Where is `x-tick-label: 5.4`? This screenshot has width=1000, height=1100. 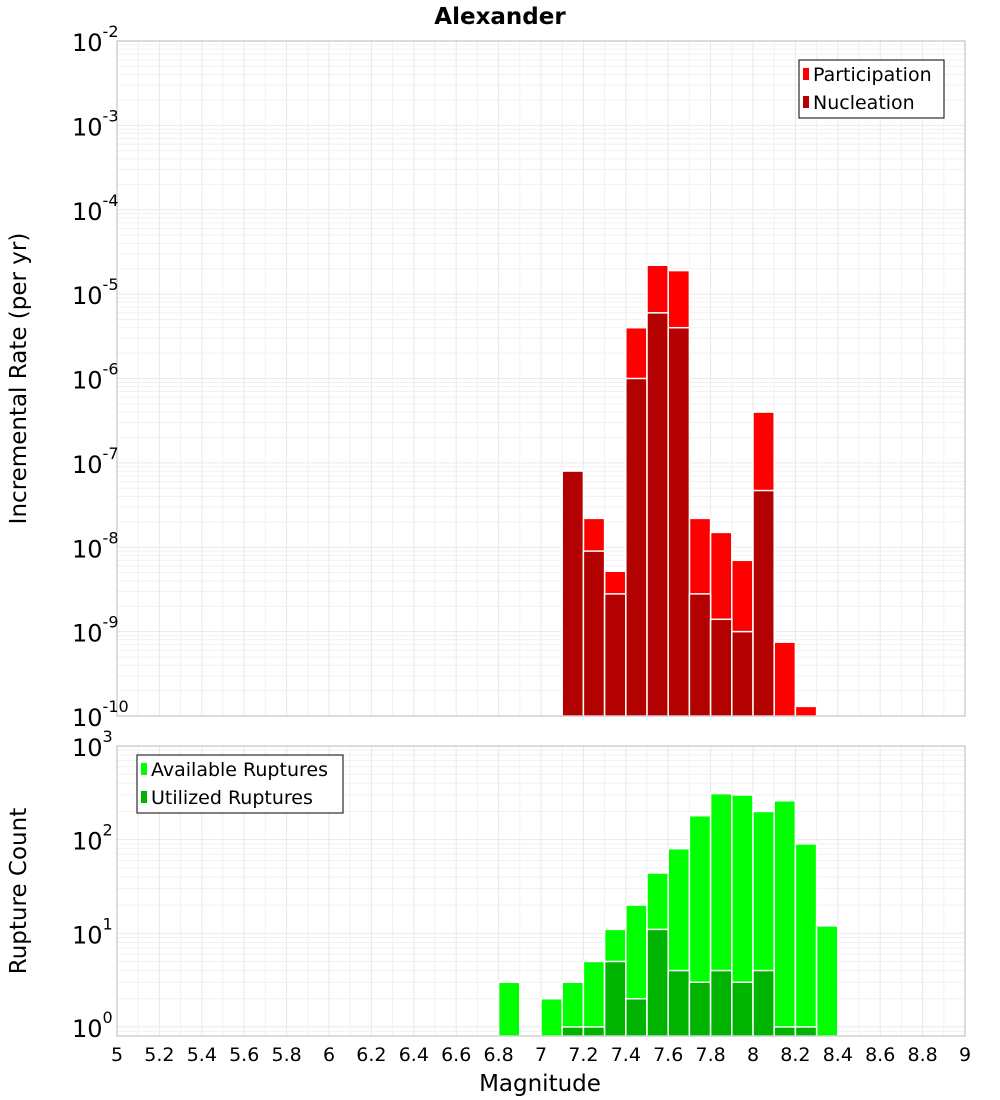
x-tick-label: 5.4 is located at coordinates (202, 1055).